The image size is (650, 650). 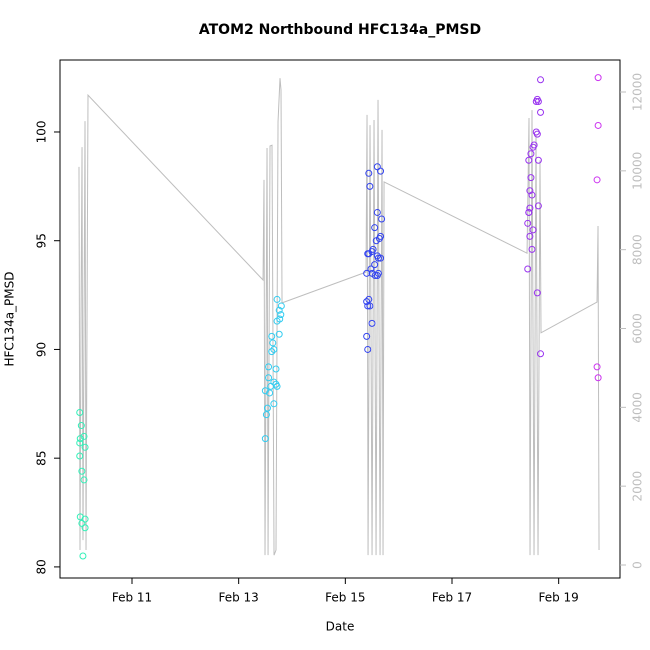 I want to click on x-tick-label: Feb 15, so click(x=345, y=598).